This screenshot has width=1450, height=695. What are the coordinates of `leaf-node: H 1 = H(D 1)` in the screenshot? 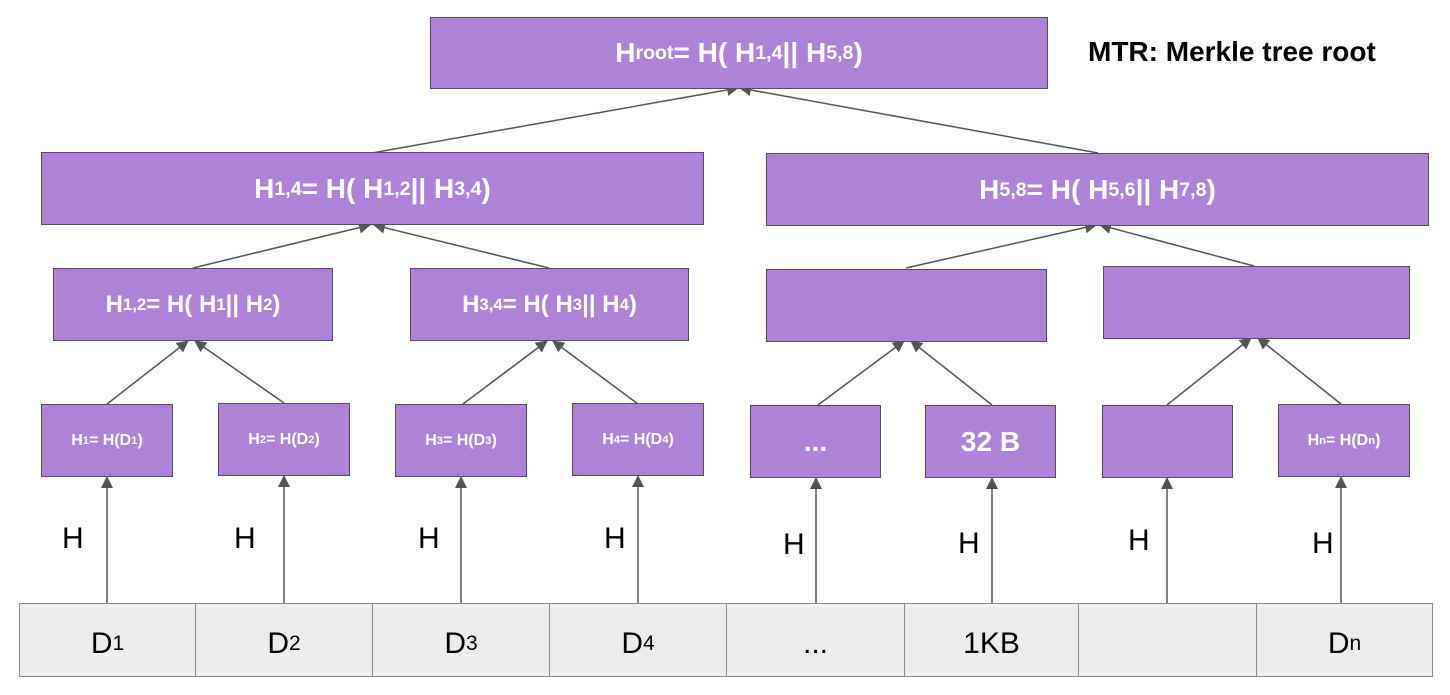 It's located at (107, 440).